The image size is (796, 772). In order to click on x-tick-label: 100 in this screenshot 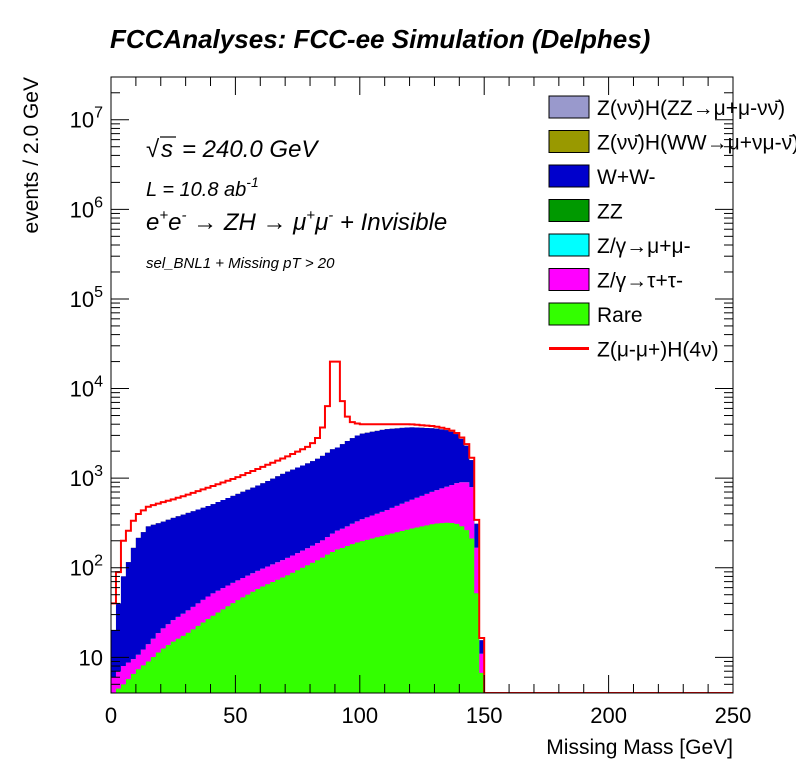, I will do `click(359, 715)`.